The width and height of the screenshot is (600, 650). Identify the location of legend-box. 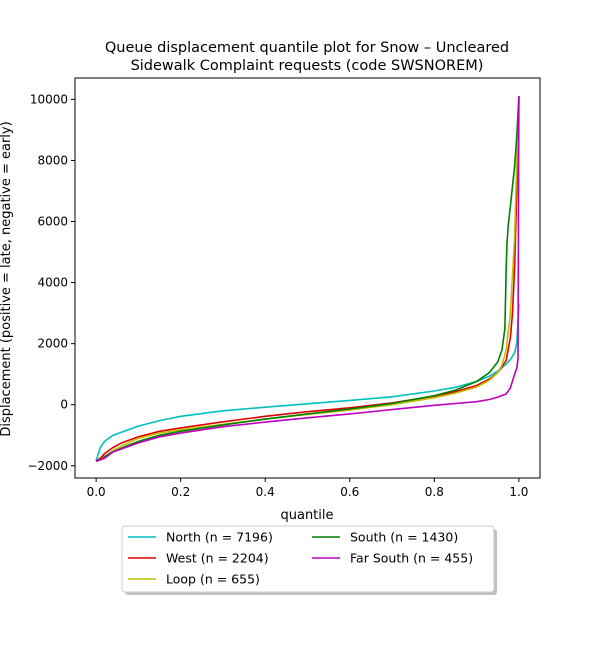
(308, 559).